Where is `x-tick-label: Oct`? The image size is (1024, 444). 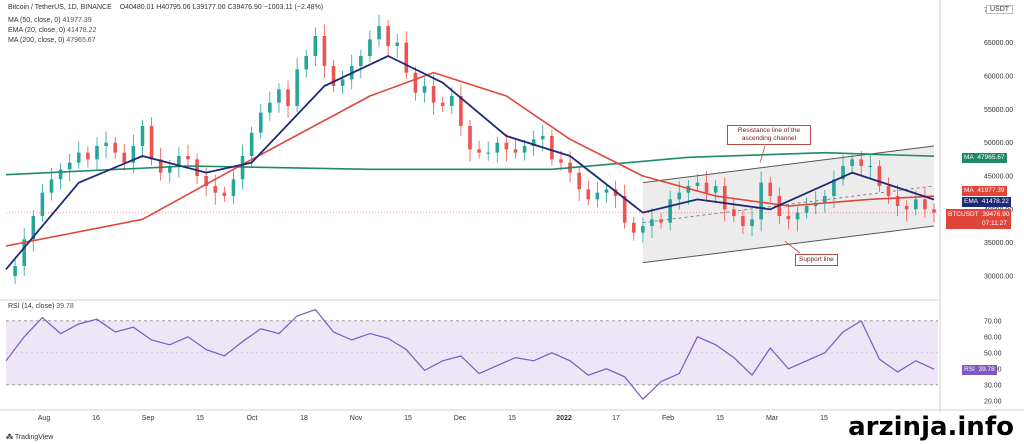 x-tick-label: Oct is located at coordinates (252, 418).